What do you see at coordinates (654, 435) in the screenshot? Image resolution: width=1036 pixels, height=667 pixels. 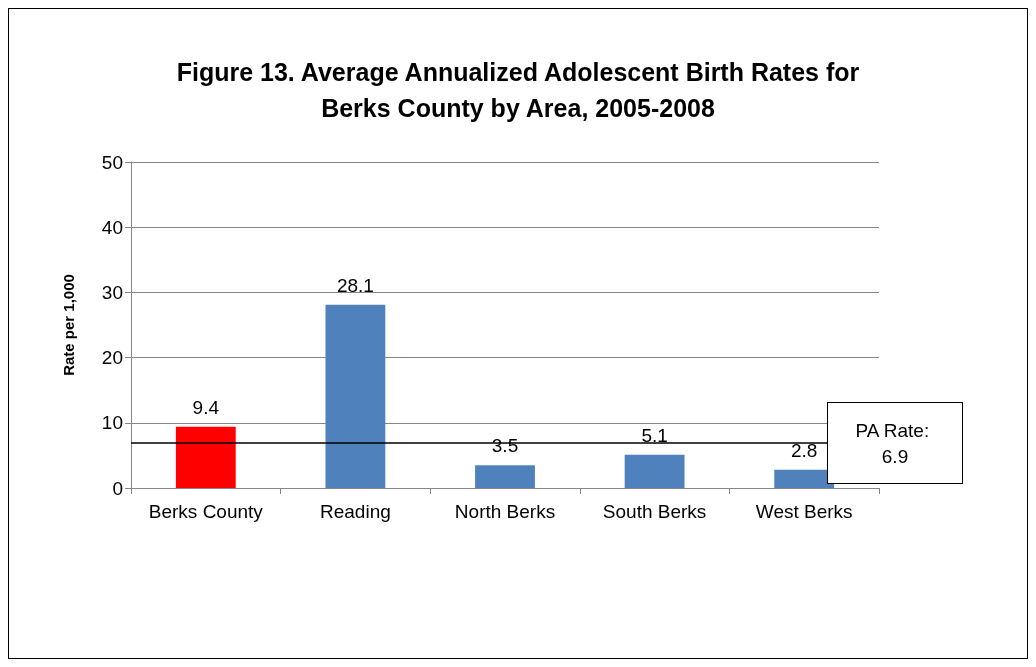 I see `data-label: 5.1` at bounding box center [654, 435].